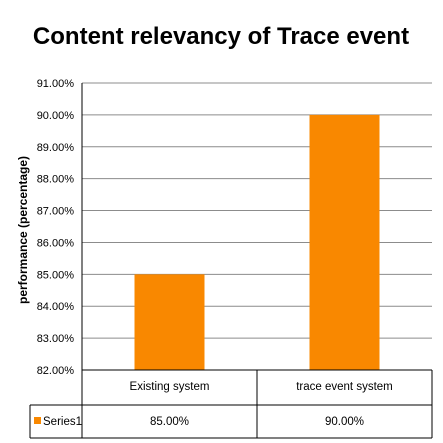 Image resolution: width=443 pixels, height=443 pixels. What do you see at coordinates (344, 387) in the screenshot?
I see `category-label: trace event system` at bounding box center [344, 387].